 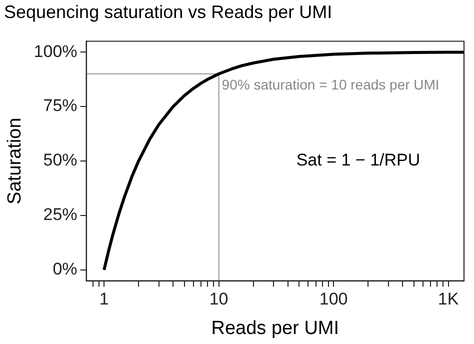 I want to click on x-axis-title: Reads per UMI, so click(x=275, y=328).